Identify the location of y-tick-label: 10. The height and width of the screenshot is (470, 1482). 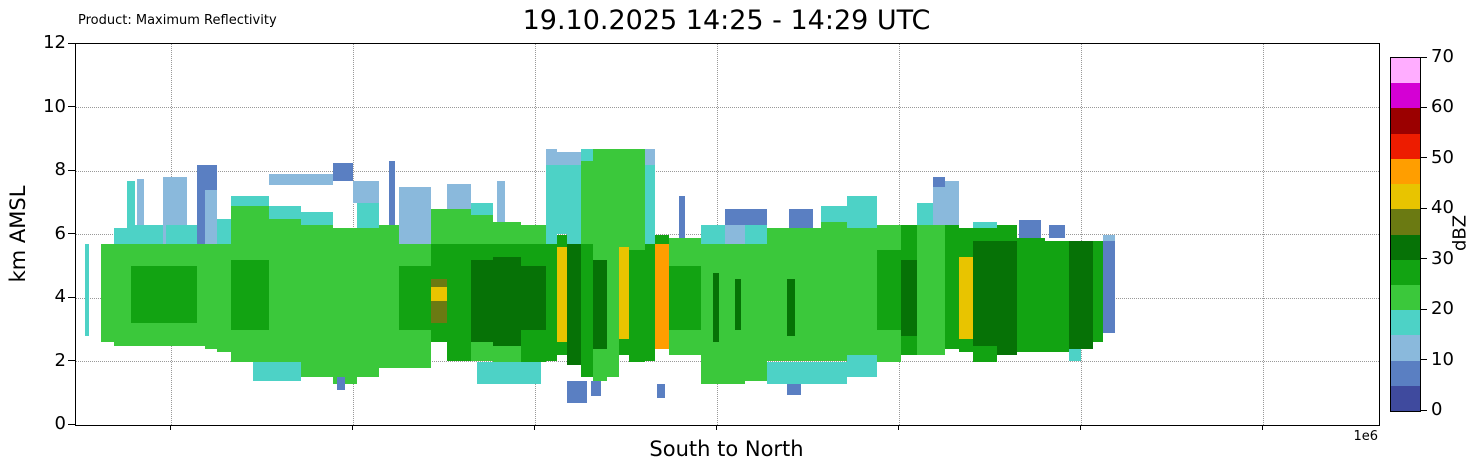
(54, 106).